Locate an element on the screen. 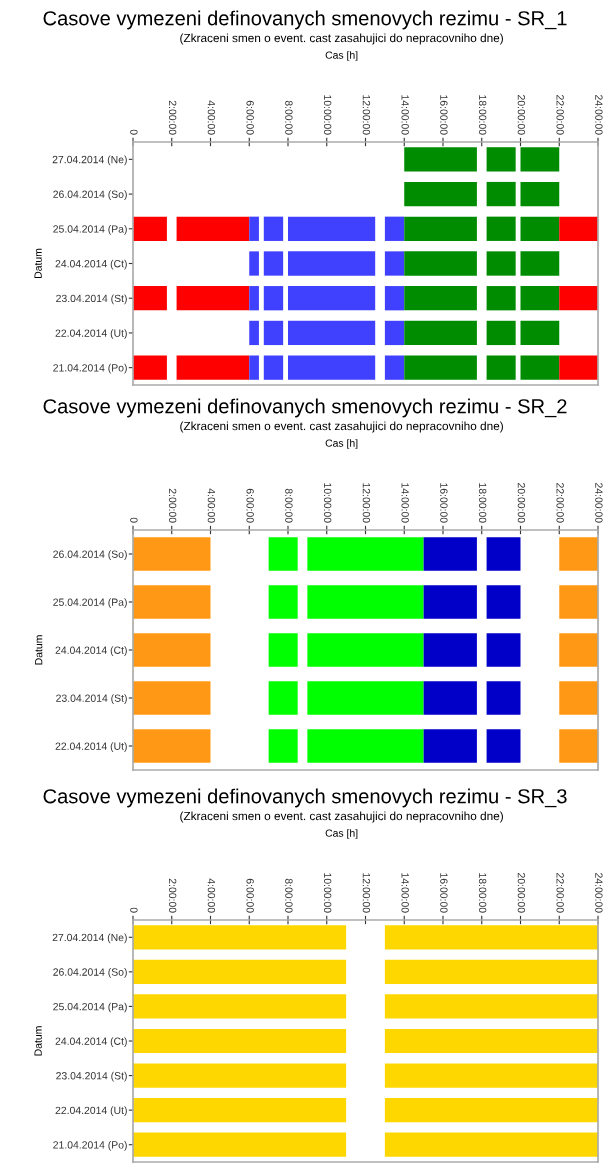 This screenshot has height=1169, width=610. x-tick-label: 12:00:00 is located at coordinates (366, 893).